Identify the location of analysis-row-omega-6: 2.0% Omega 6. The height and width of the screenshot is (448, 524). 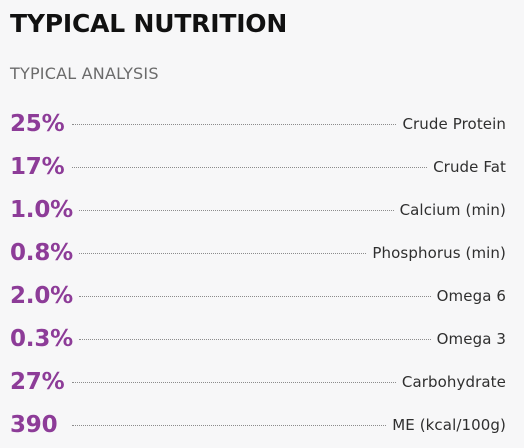
(258, 295).